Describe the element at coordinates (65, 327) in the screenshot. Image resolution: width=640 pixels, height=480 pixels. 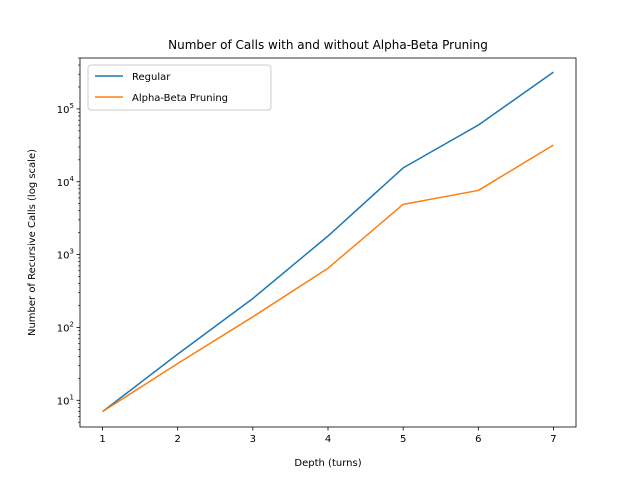
I see `y-tick-label: 10²` at that location.